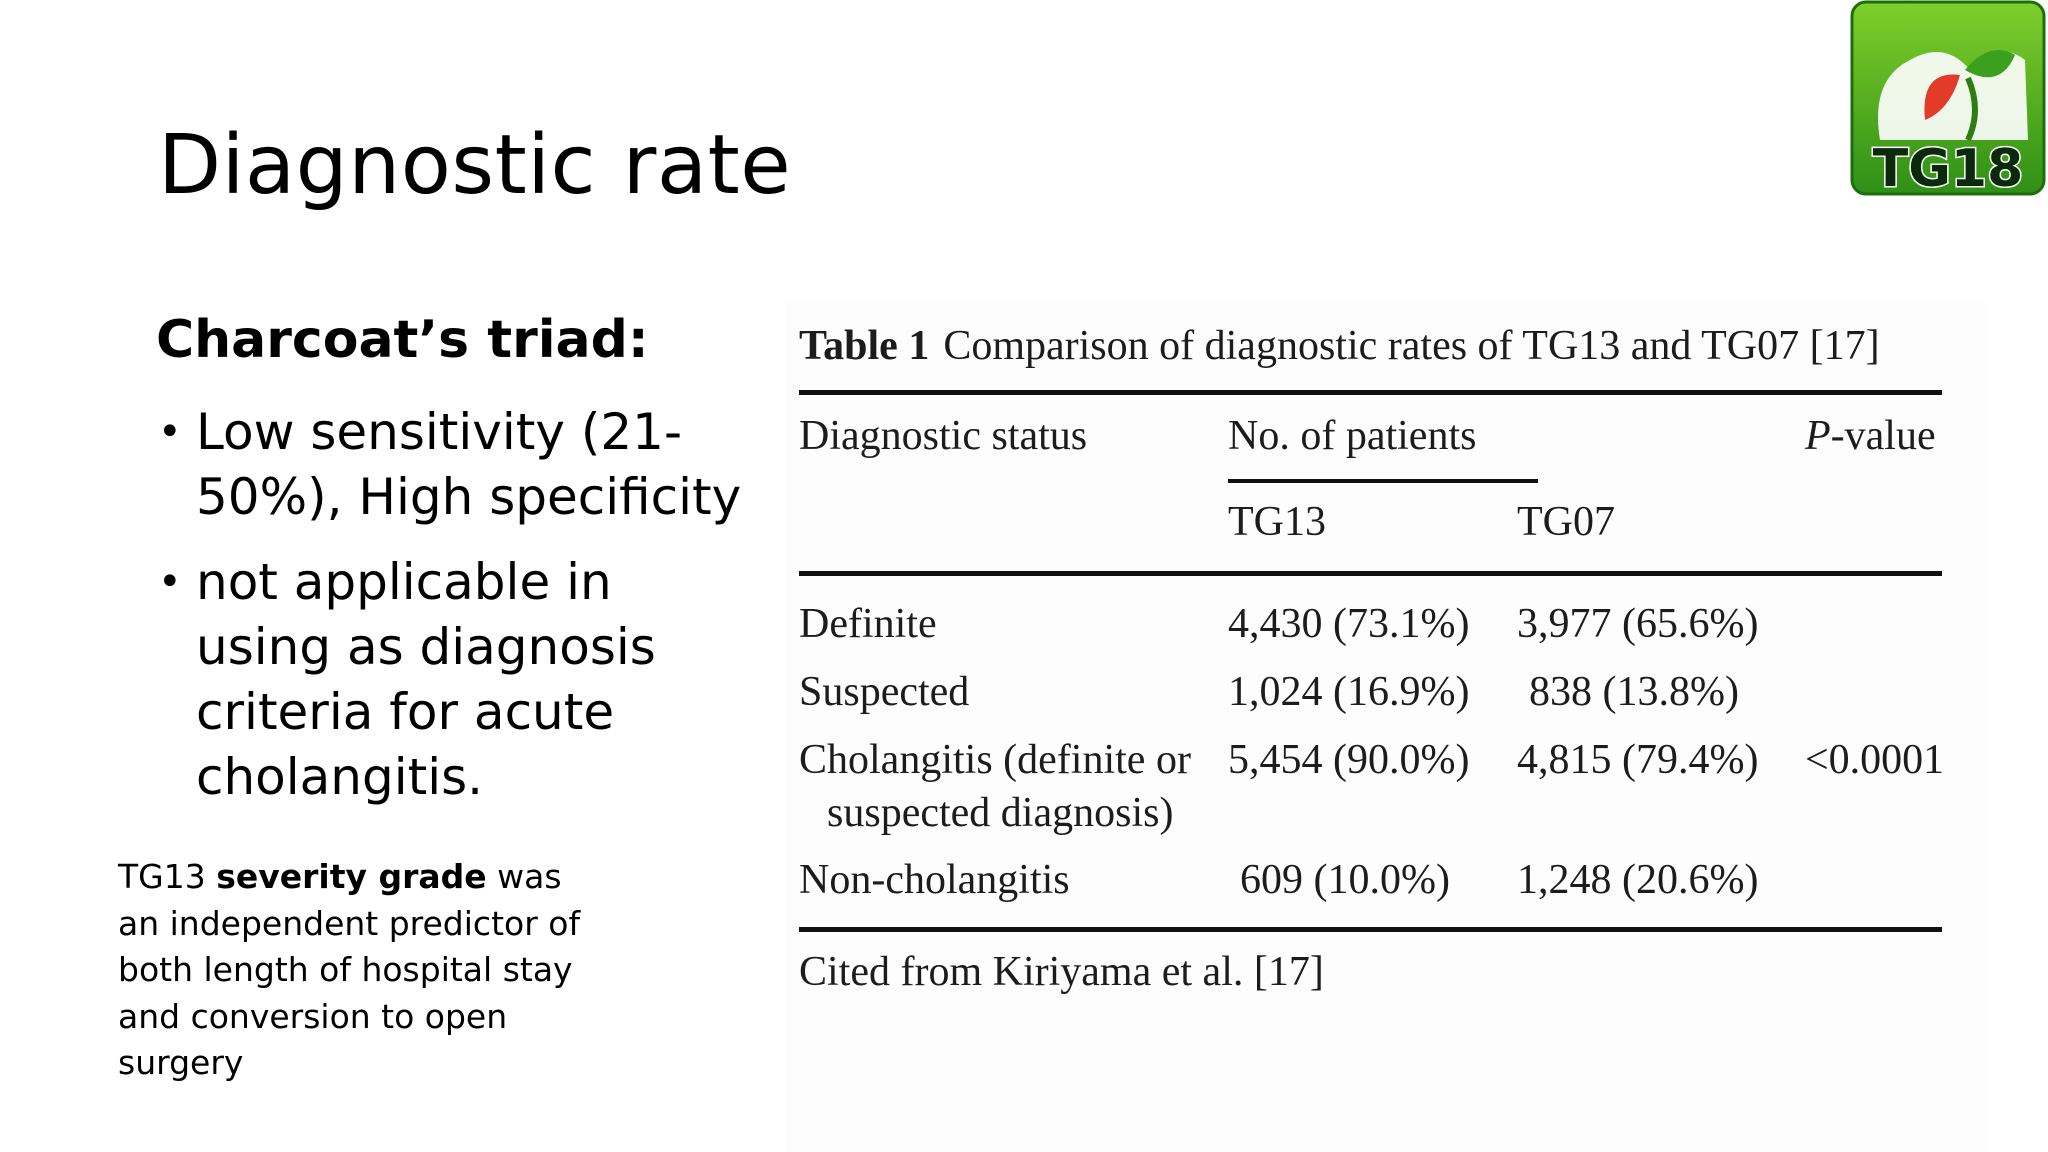 This screenshot has width=2048, height=1152. What do you see at coordinates (1638, 760) in the screenshot?
I see `row-tg07: 4,815 (79.4%)` at bounding box center [1638, 760].